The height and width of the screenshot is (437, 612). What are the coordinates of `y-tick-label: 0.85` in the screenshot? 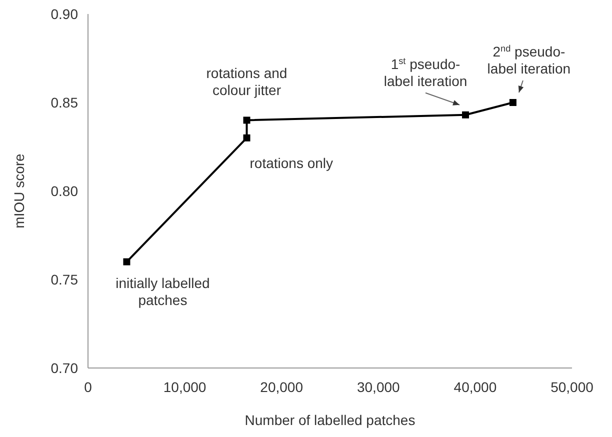 It's located at (64, 102).